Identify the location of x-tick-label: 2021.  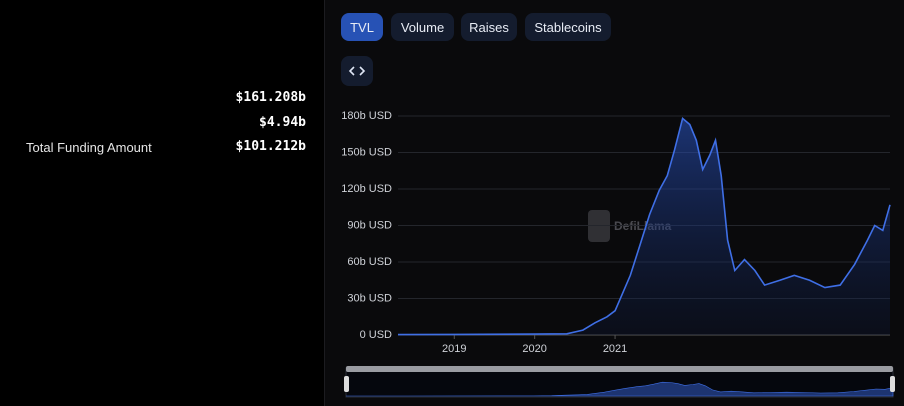
(615, 349).